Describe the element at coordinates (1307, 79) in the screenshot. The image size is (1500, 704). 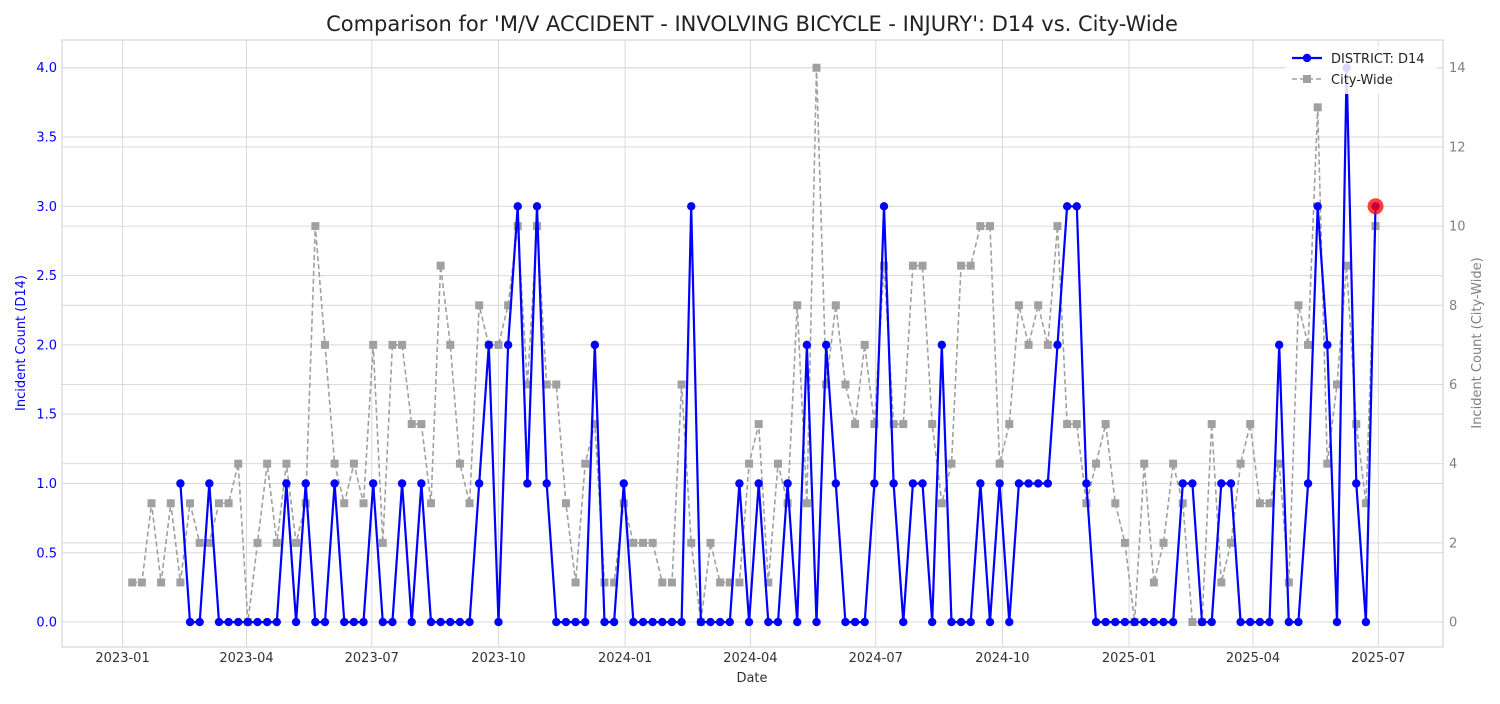
I see `legend-city-marker` at that location.